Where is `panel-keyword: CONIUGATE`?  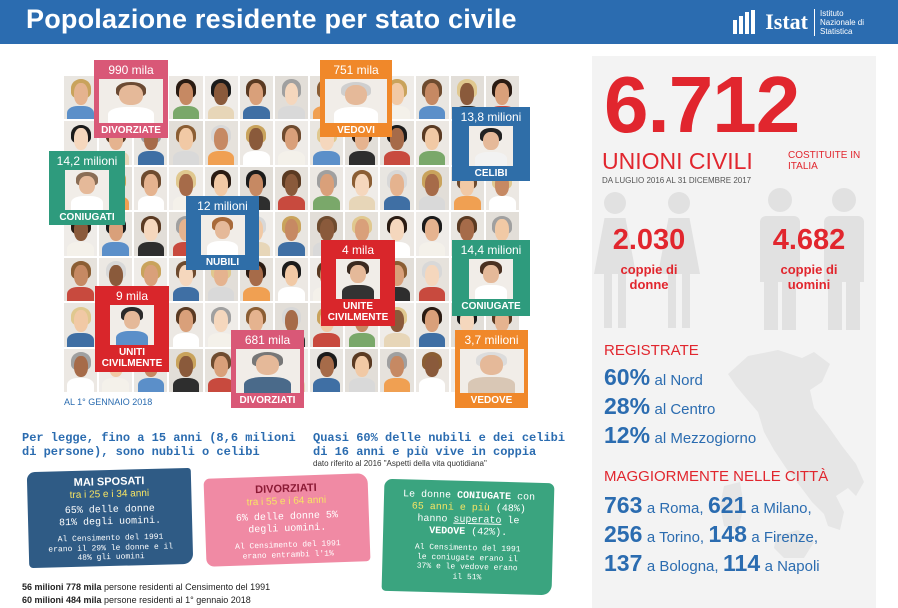 panel-keyword: CONIUGATE is located at coordinates (484, 497).